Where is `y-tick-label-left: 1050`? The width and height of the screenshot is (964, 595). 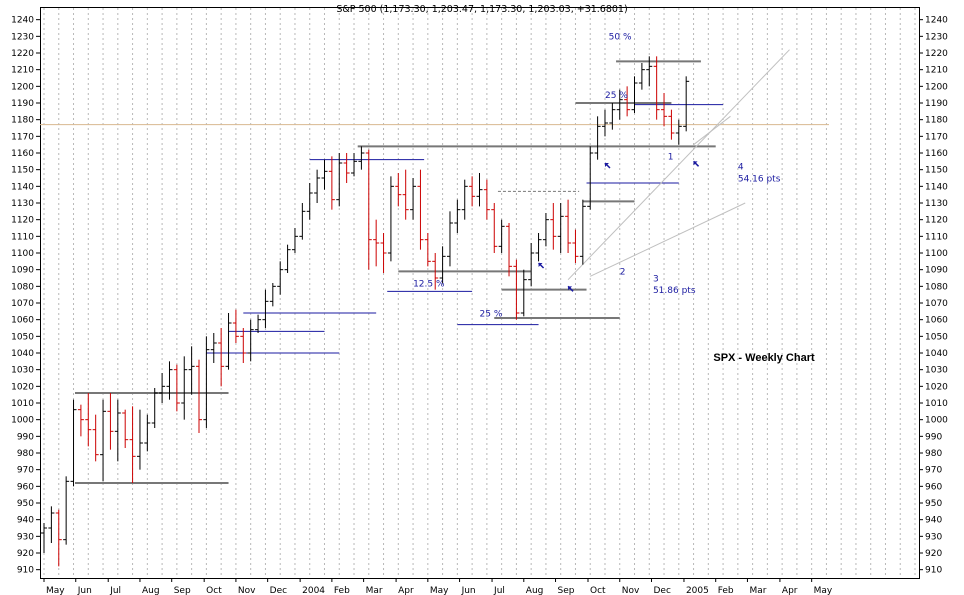 y-tick-label-left: 1050 is located at coordinates (22, 337).